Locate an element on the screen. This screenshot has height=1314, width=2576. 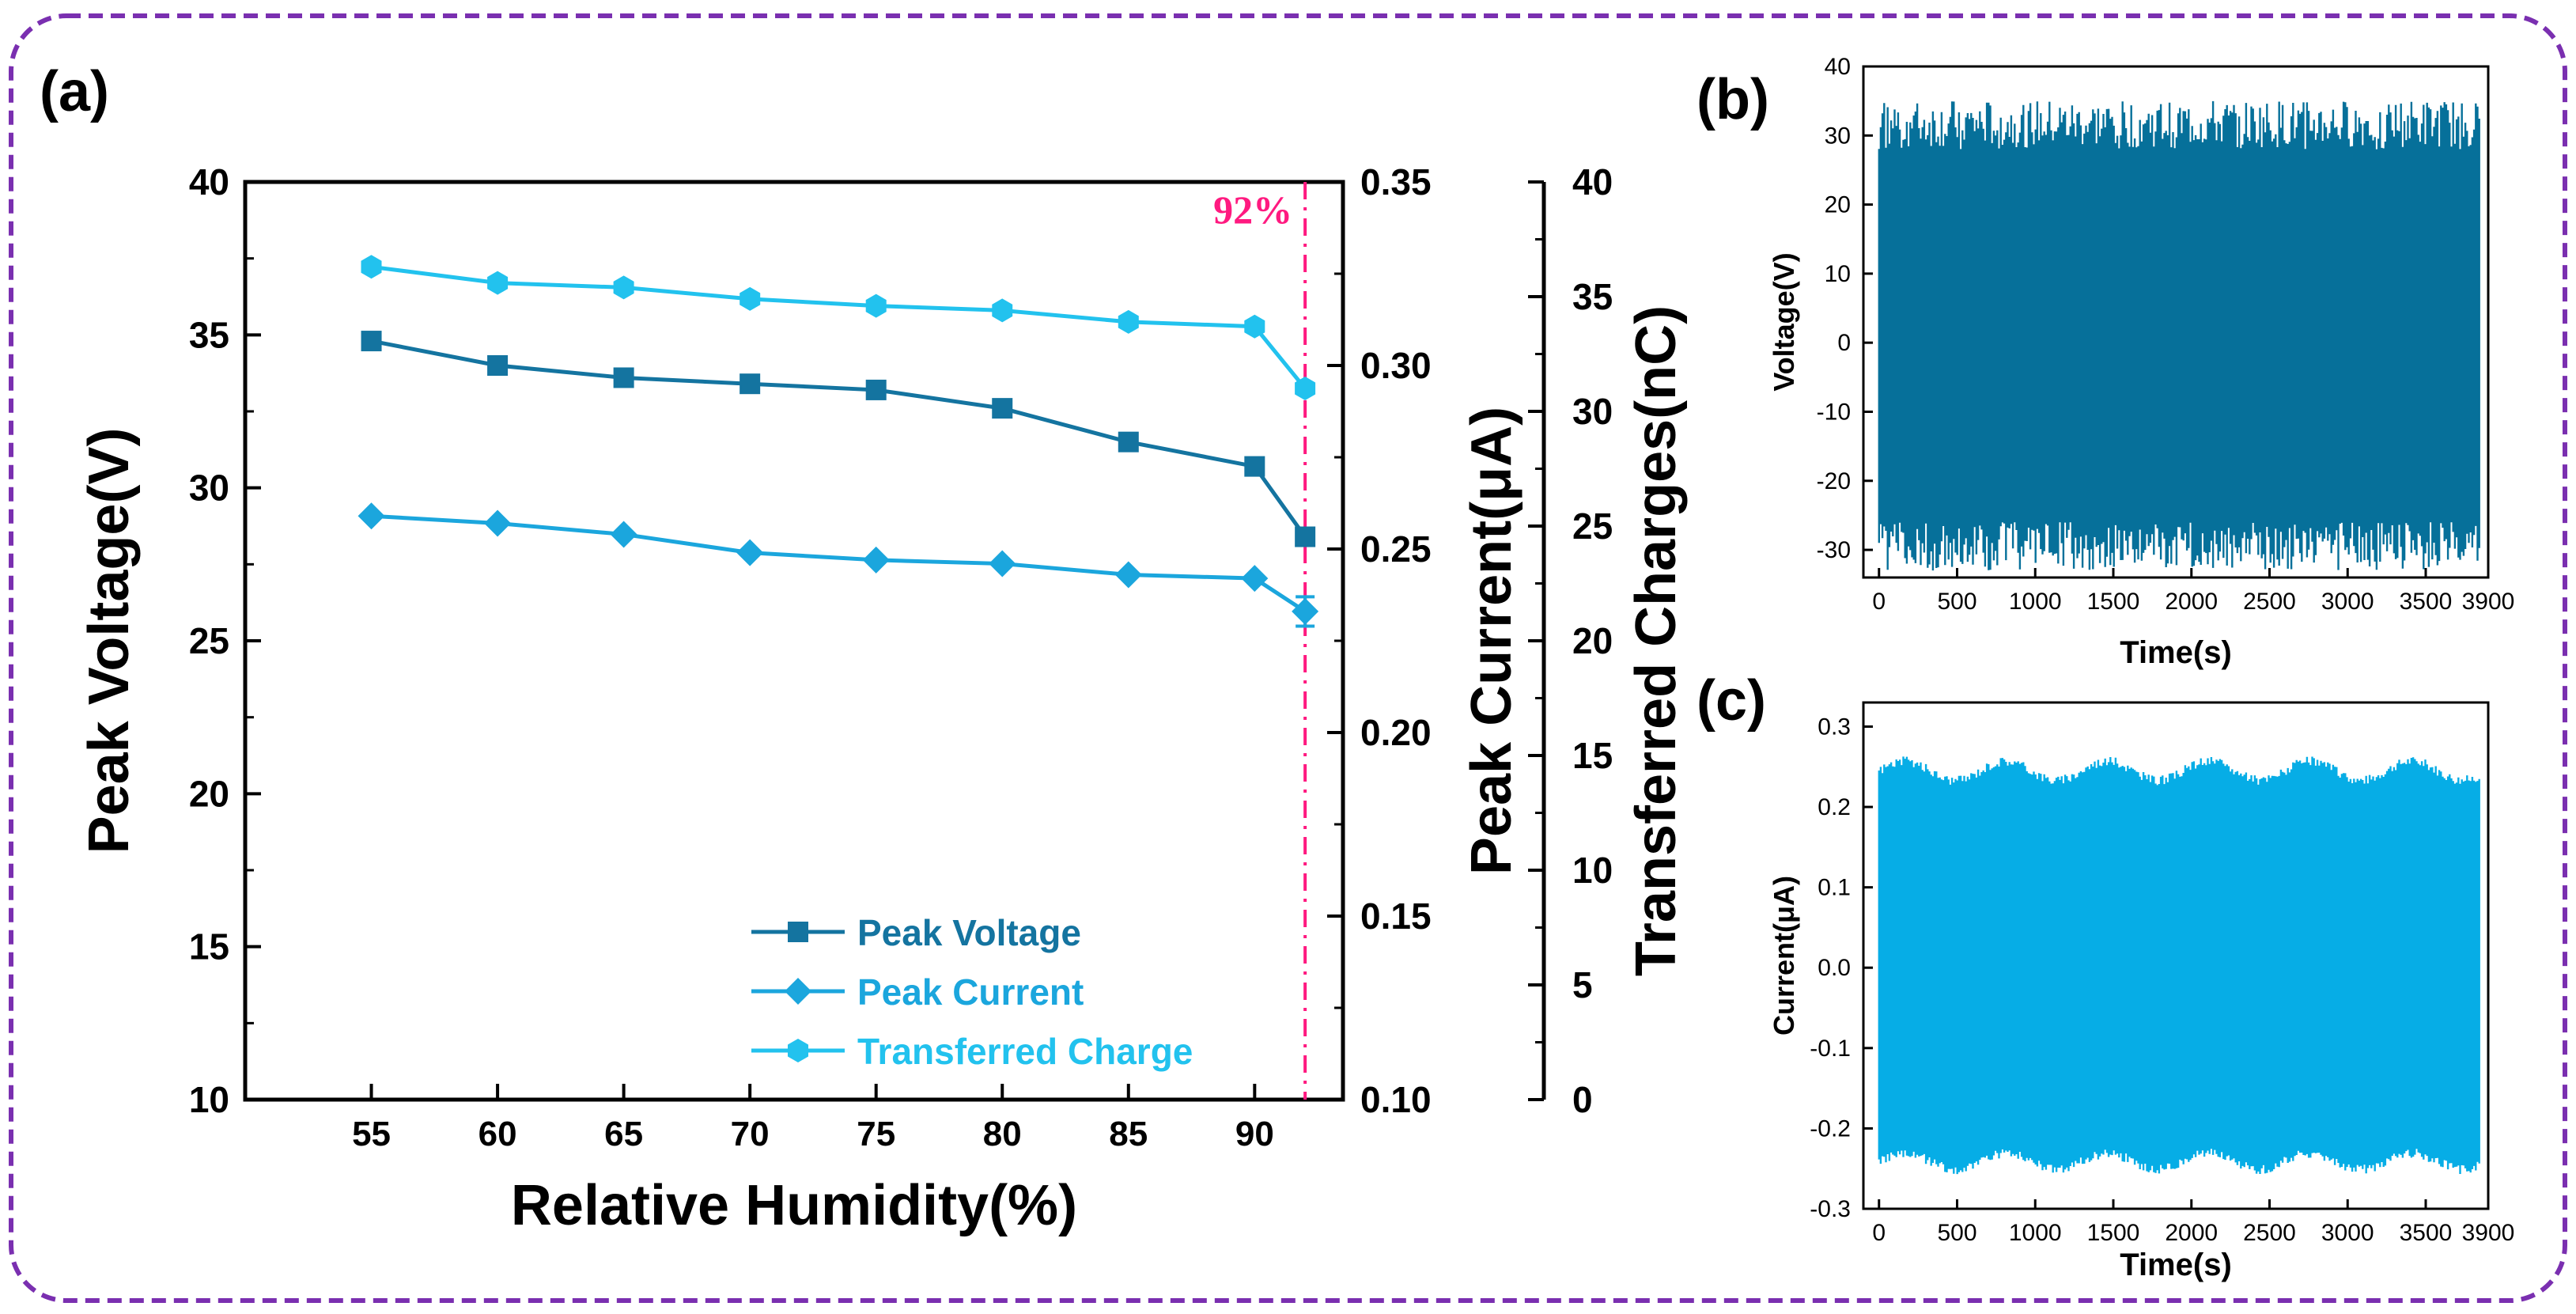
left-tick-label: 40 is located at coordinates (209, 182).